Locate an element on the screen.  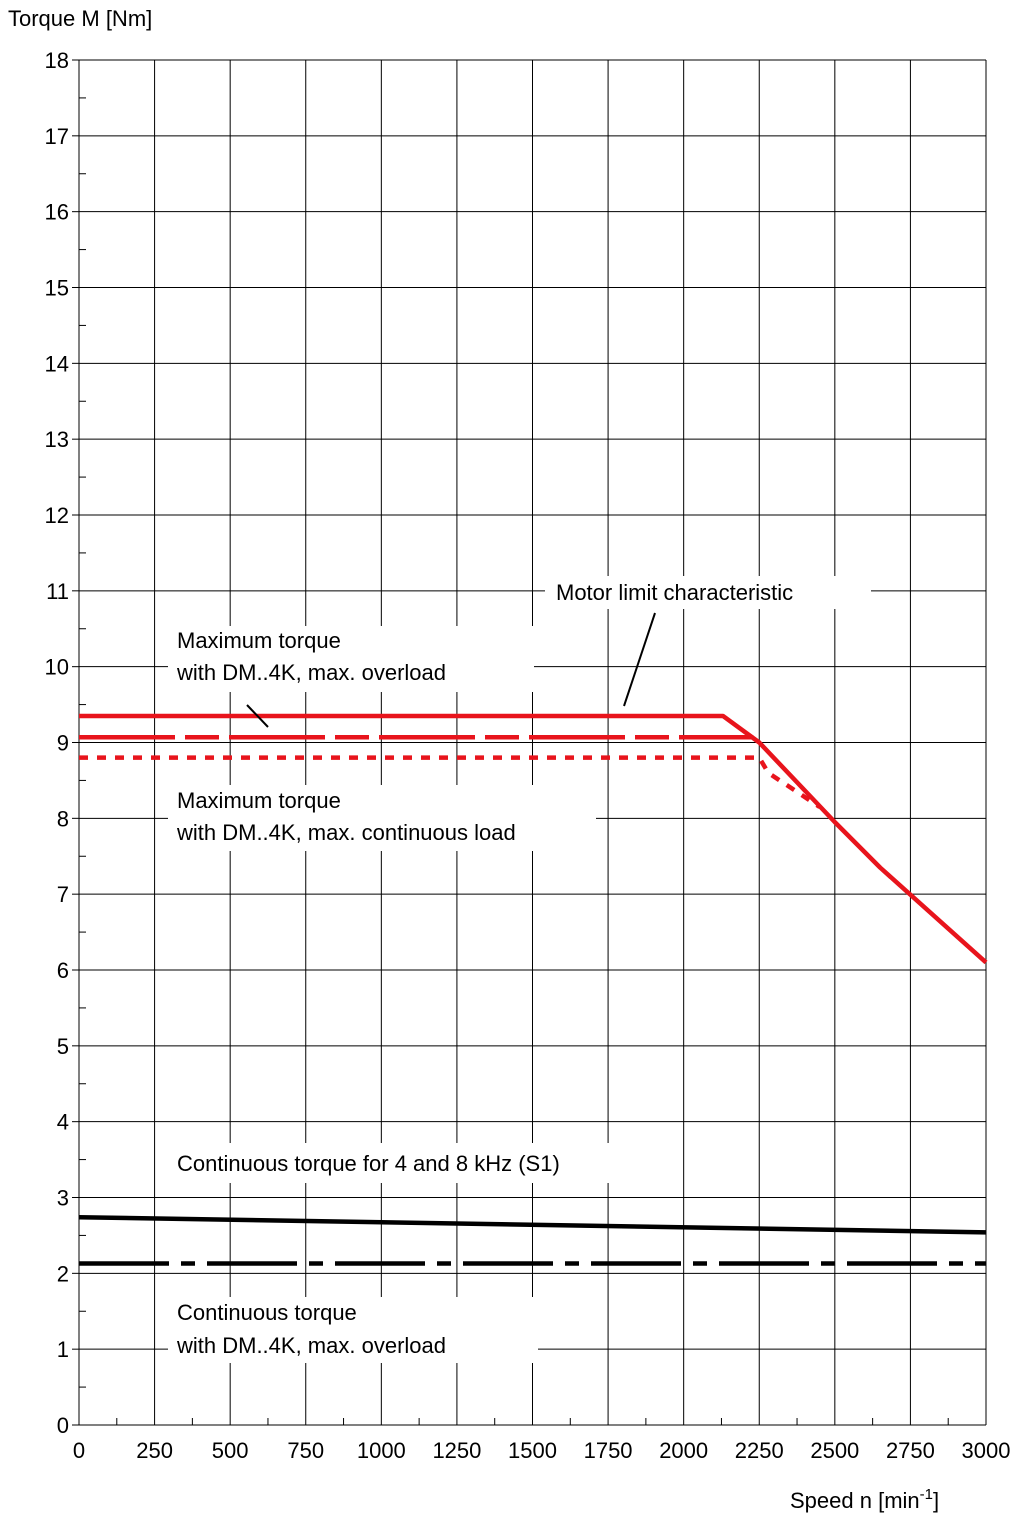
x-tick-label: 2750 is located at coordinates (910, 1450).